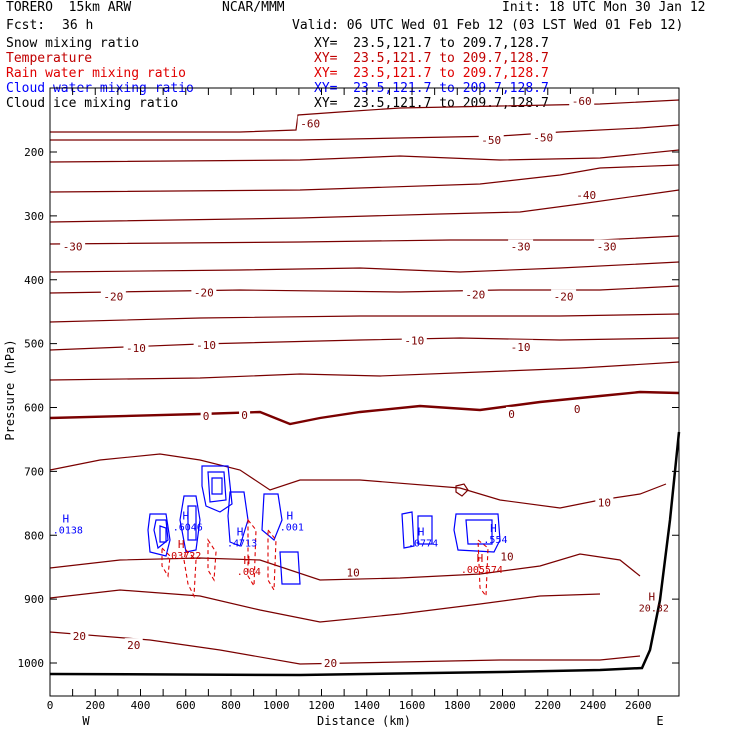 This screenshot has height=740, width=740. I want to click on x-tick-label: 400, so click(141, 705).